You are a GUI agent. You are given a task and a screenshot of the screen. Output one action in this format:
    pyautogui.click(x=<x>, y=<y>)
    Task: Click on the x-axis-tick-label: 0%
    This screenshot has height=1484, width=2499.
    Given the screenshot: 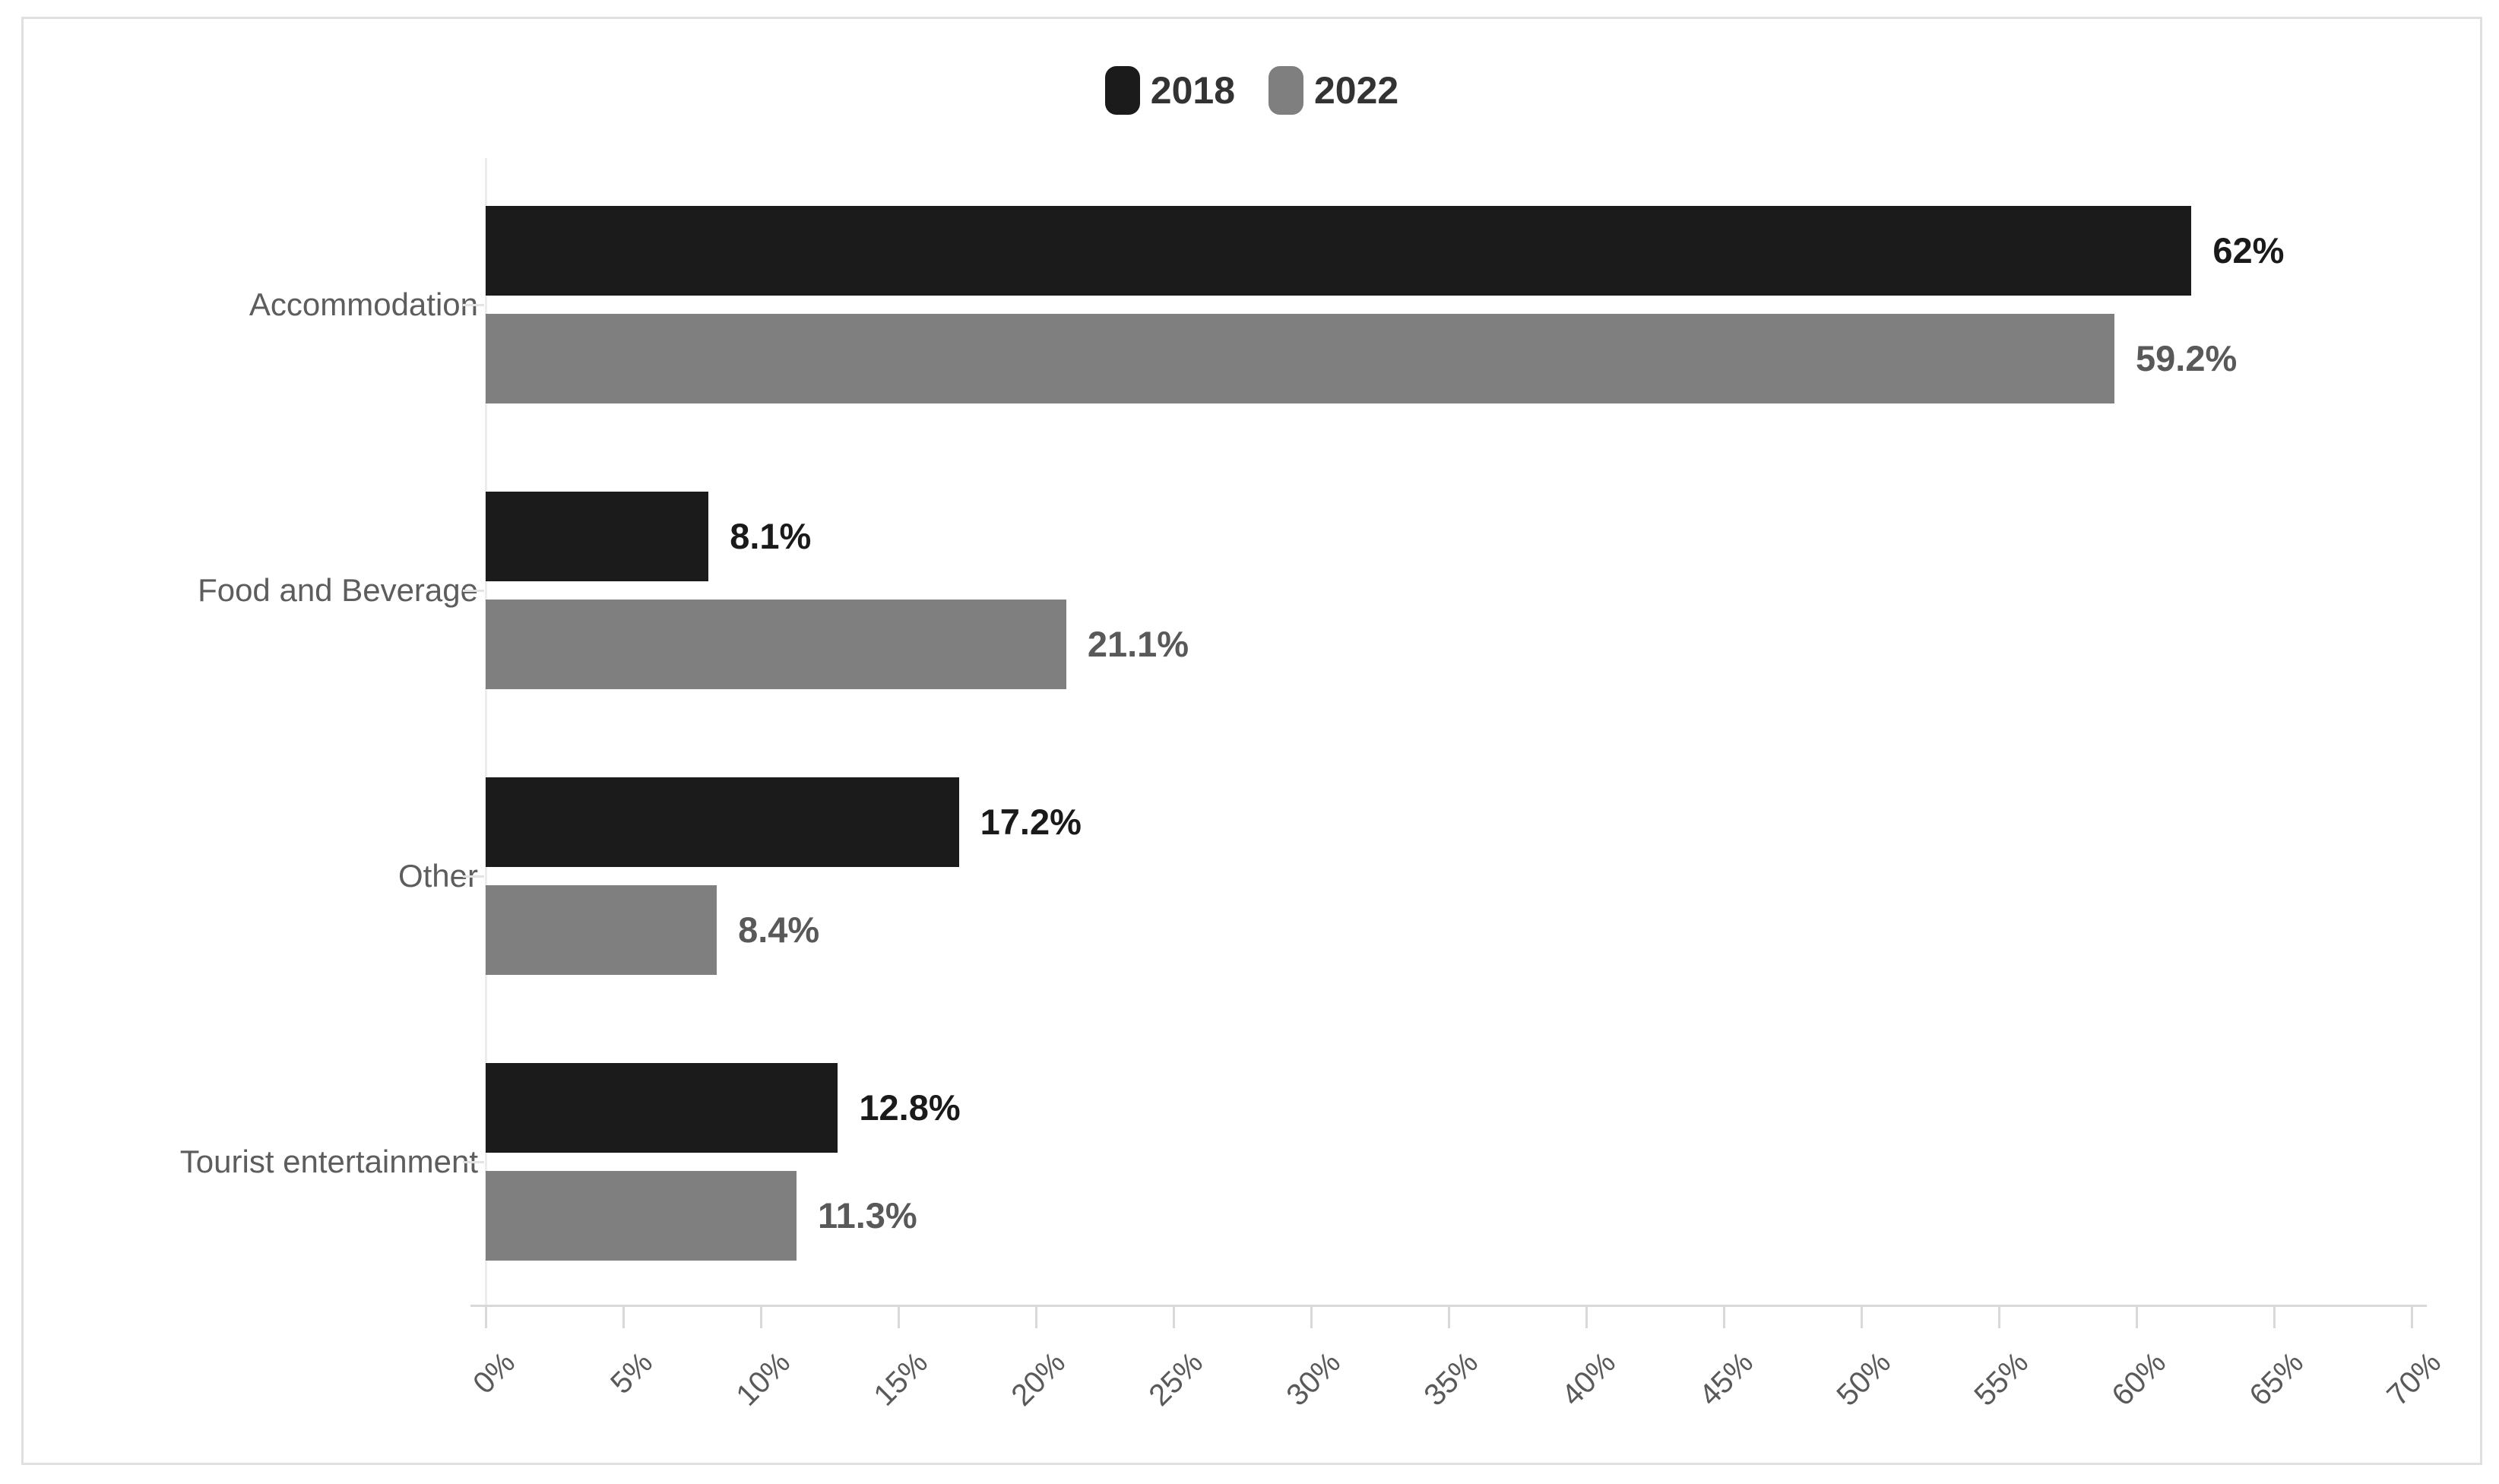 What is the action you would take?
    pyautogui.click(x=494, y=1373)
    